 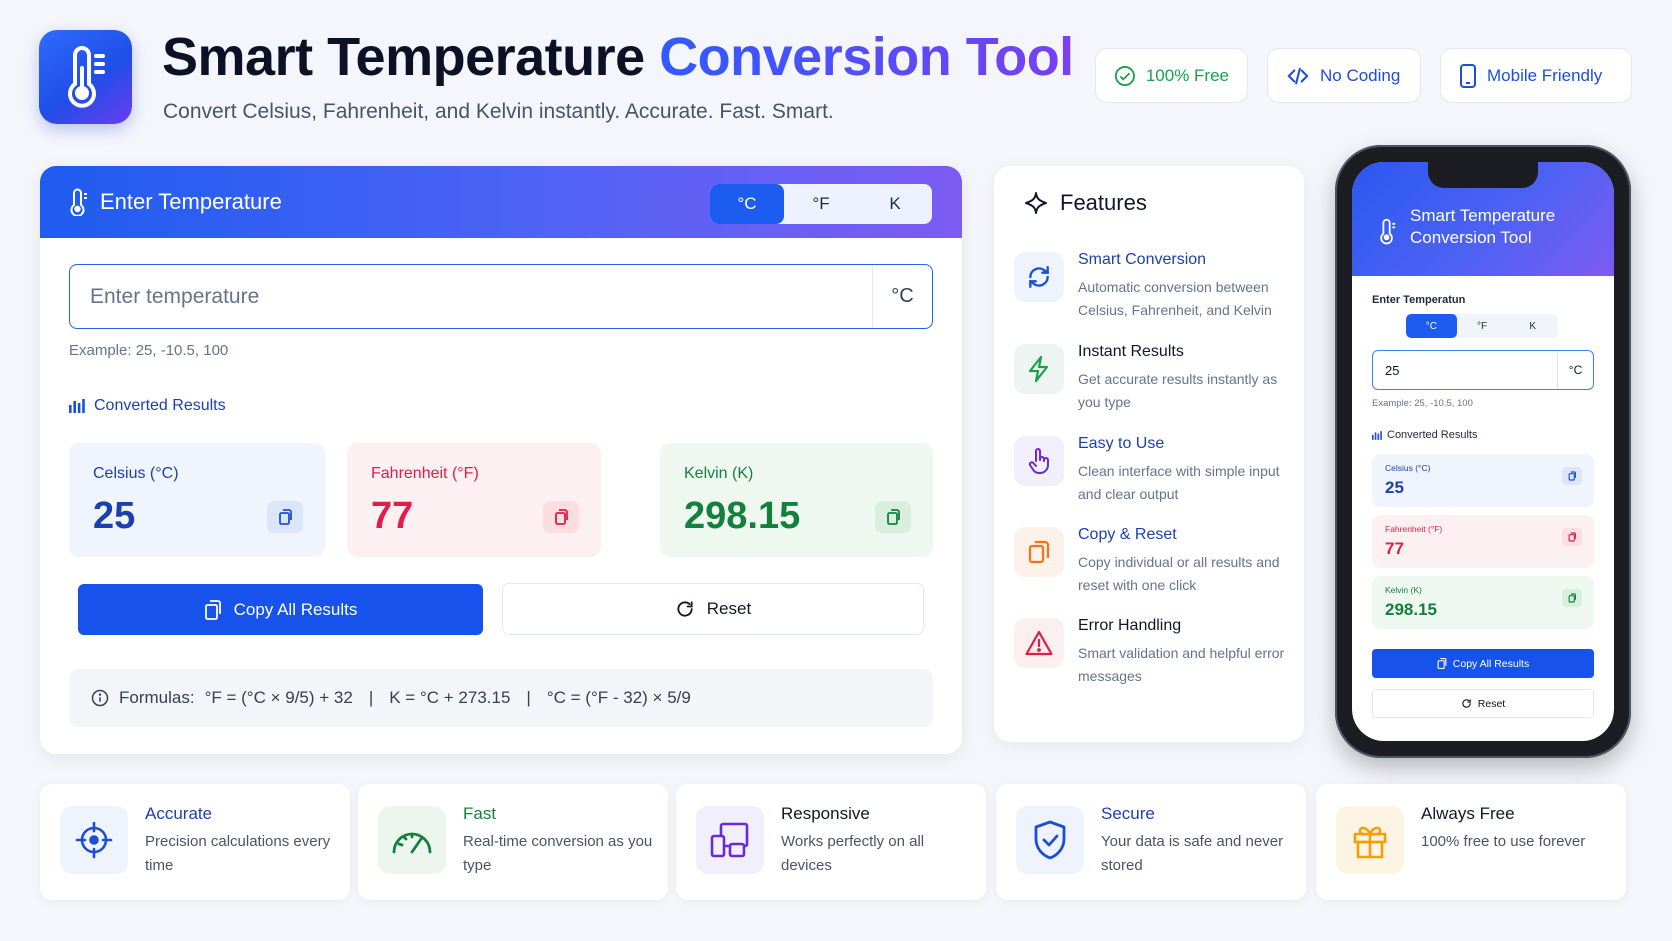 I want to click on benefit-always-free: Always Free 100% free to use forever, so click(x=1471, y=842).